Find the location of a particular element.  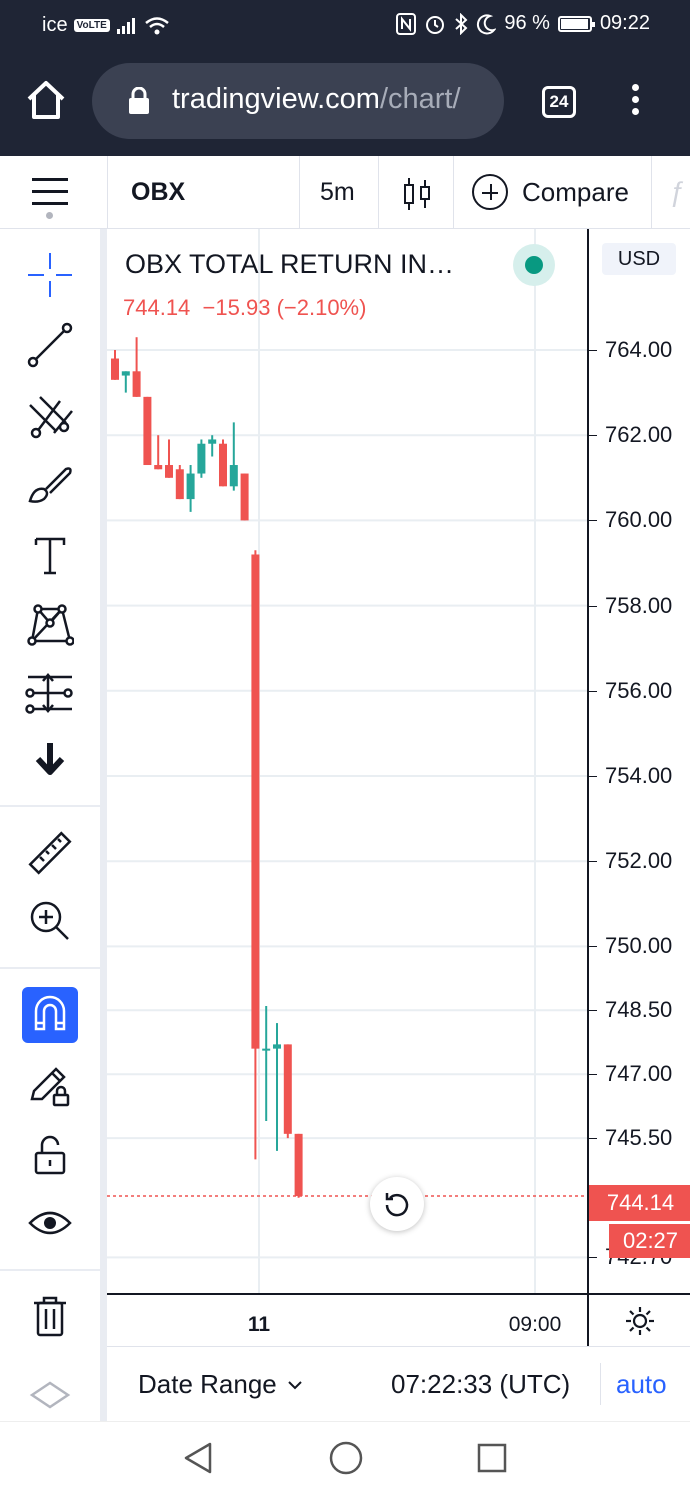

arrow-down-icon is located at coordinates (50, 759).